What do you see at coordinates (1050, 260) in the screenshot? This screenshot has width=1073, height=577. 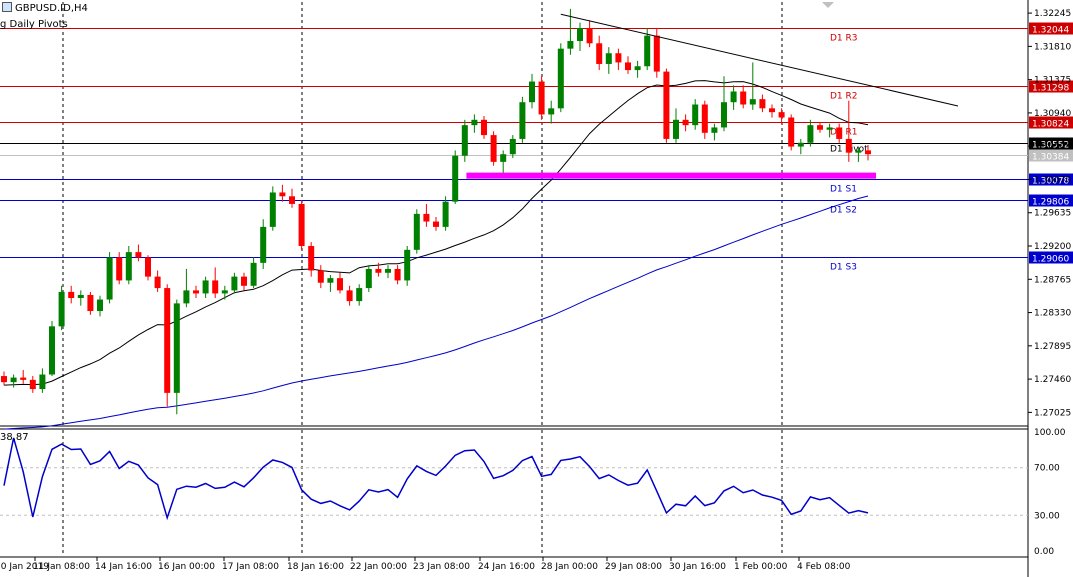 I see `pivot-price-label: 1.29060` at bounding box center [1050, 260].